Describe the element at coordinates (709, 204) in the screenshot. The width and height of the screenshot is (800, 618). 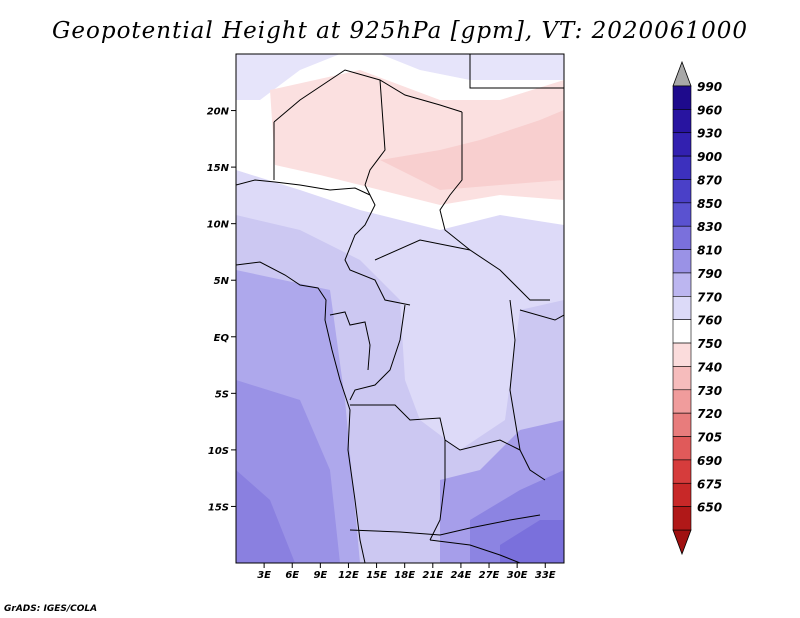
I see `colorbar-label: 850` at that location.